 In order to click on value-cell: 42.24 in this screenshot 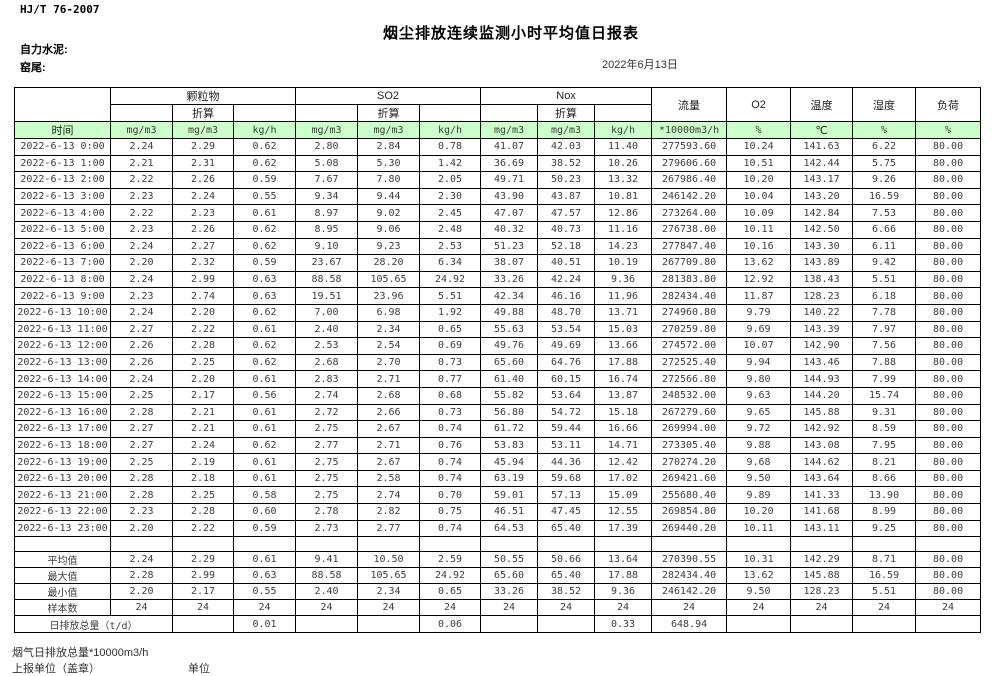, I will do `click(566, 279)`.